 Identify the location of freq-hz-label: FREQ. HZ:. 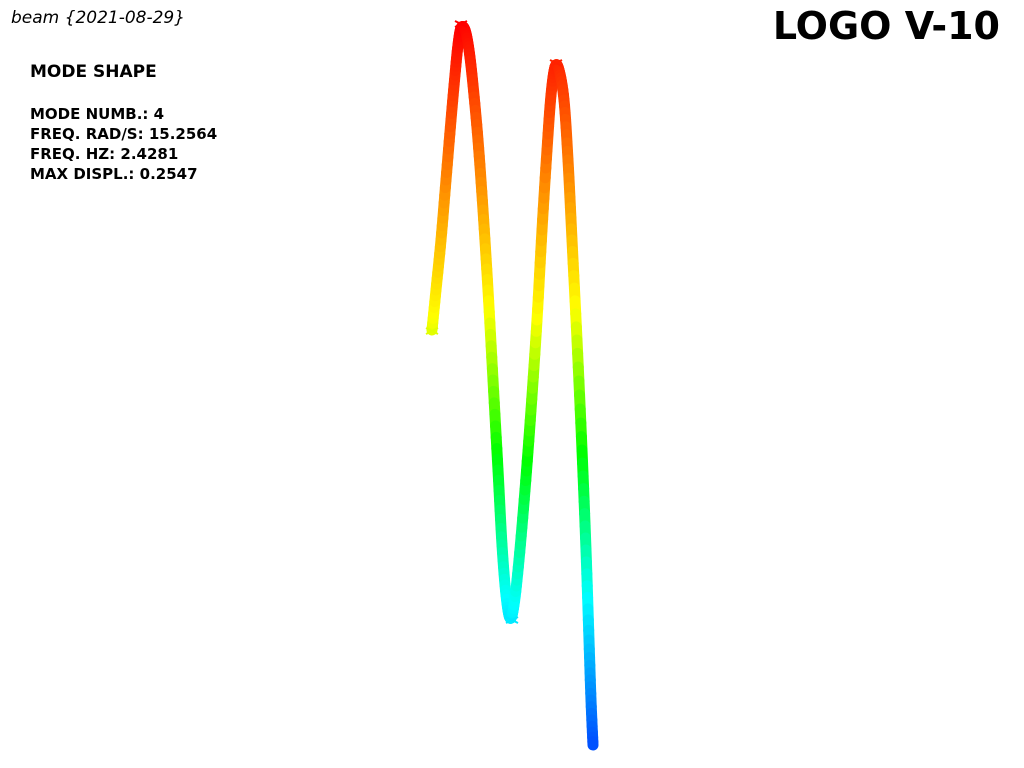
(73, 154).